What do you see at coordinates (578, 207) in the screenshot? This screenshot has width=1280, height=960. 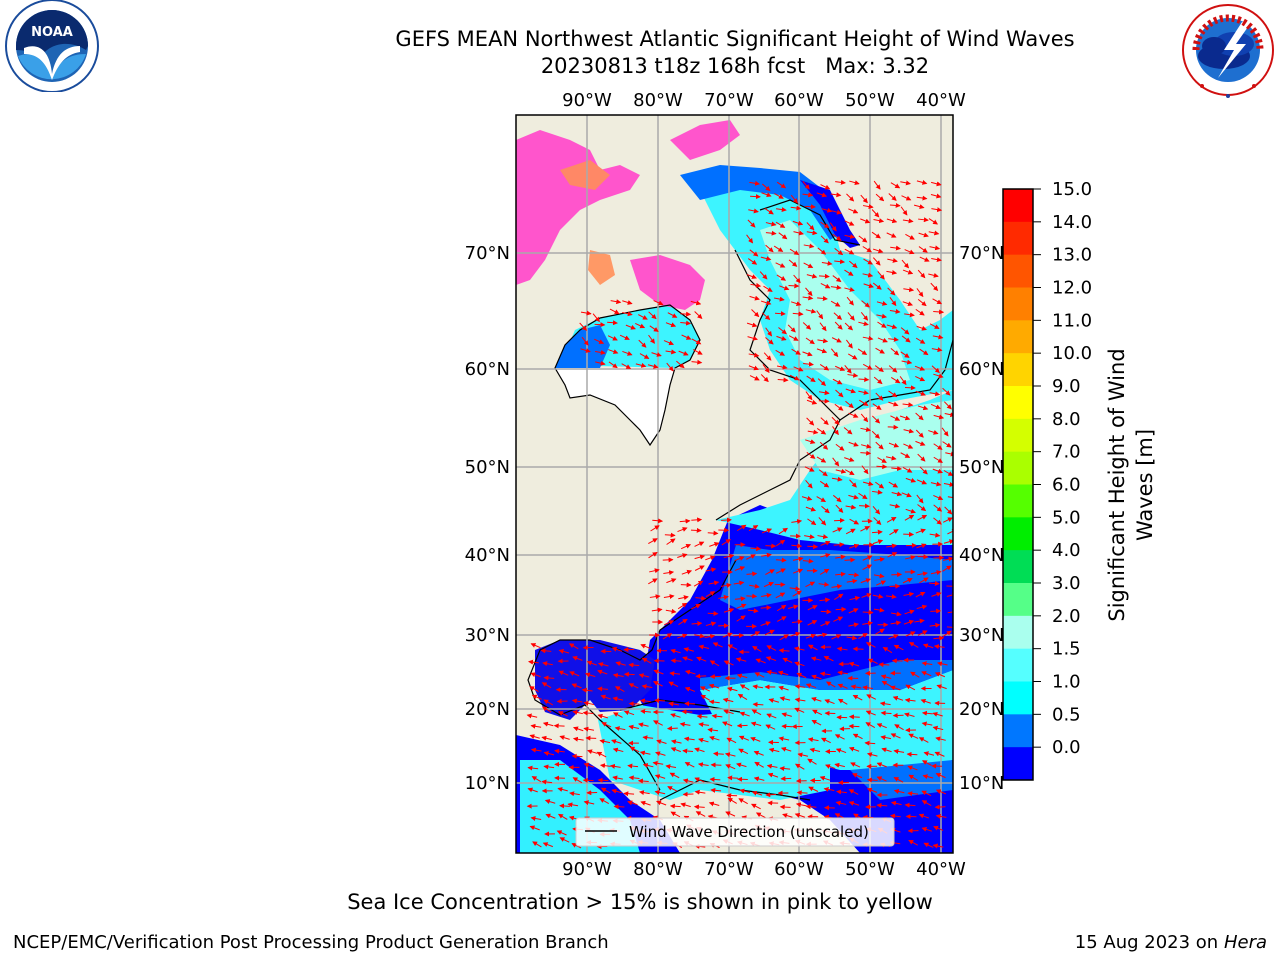 I see `sea-ice-region` at bounding box center [578, 207].